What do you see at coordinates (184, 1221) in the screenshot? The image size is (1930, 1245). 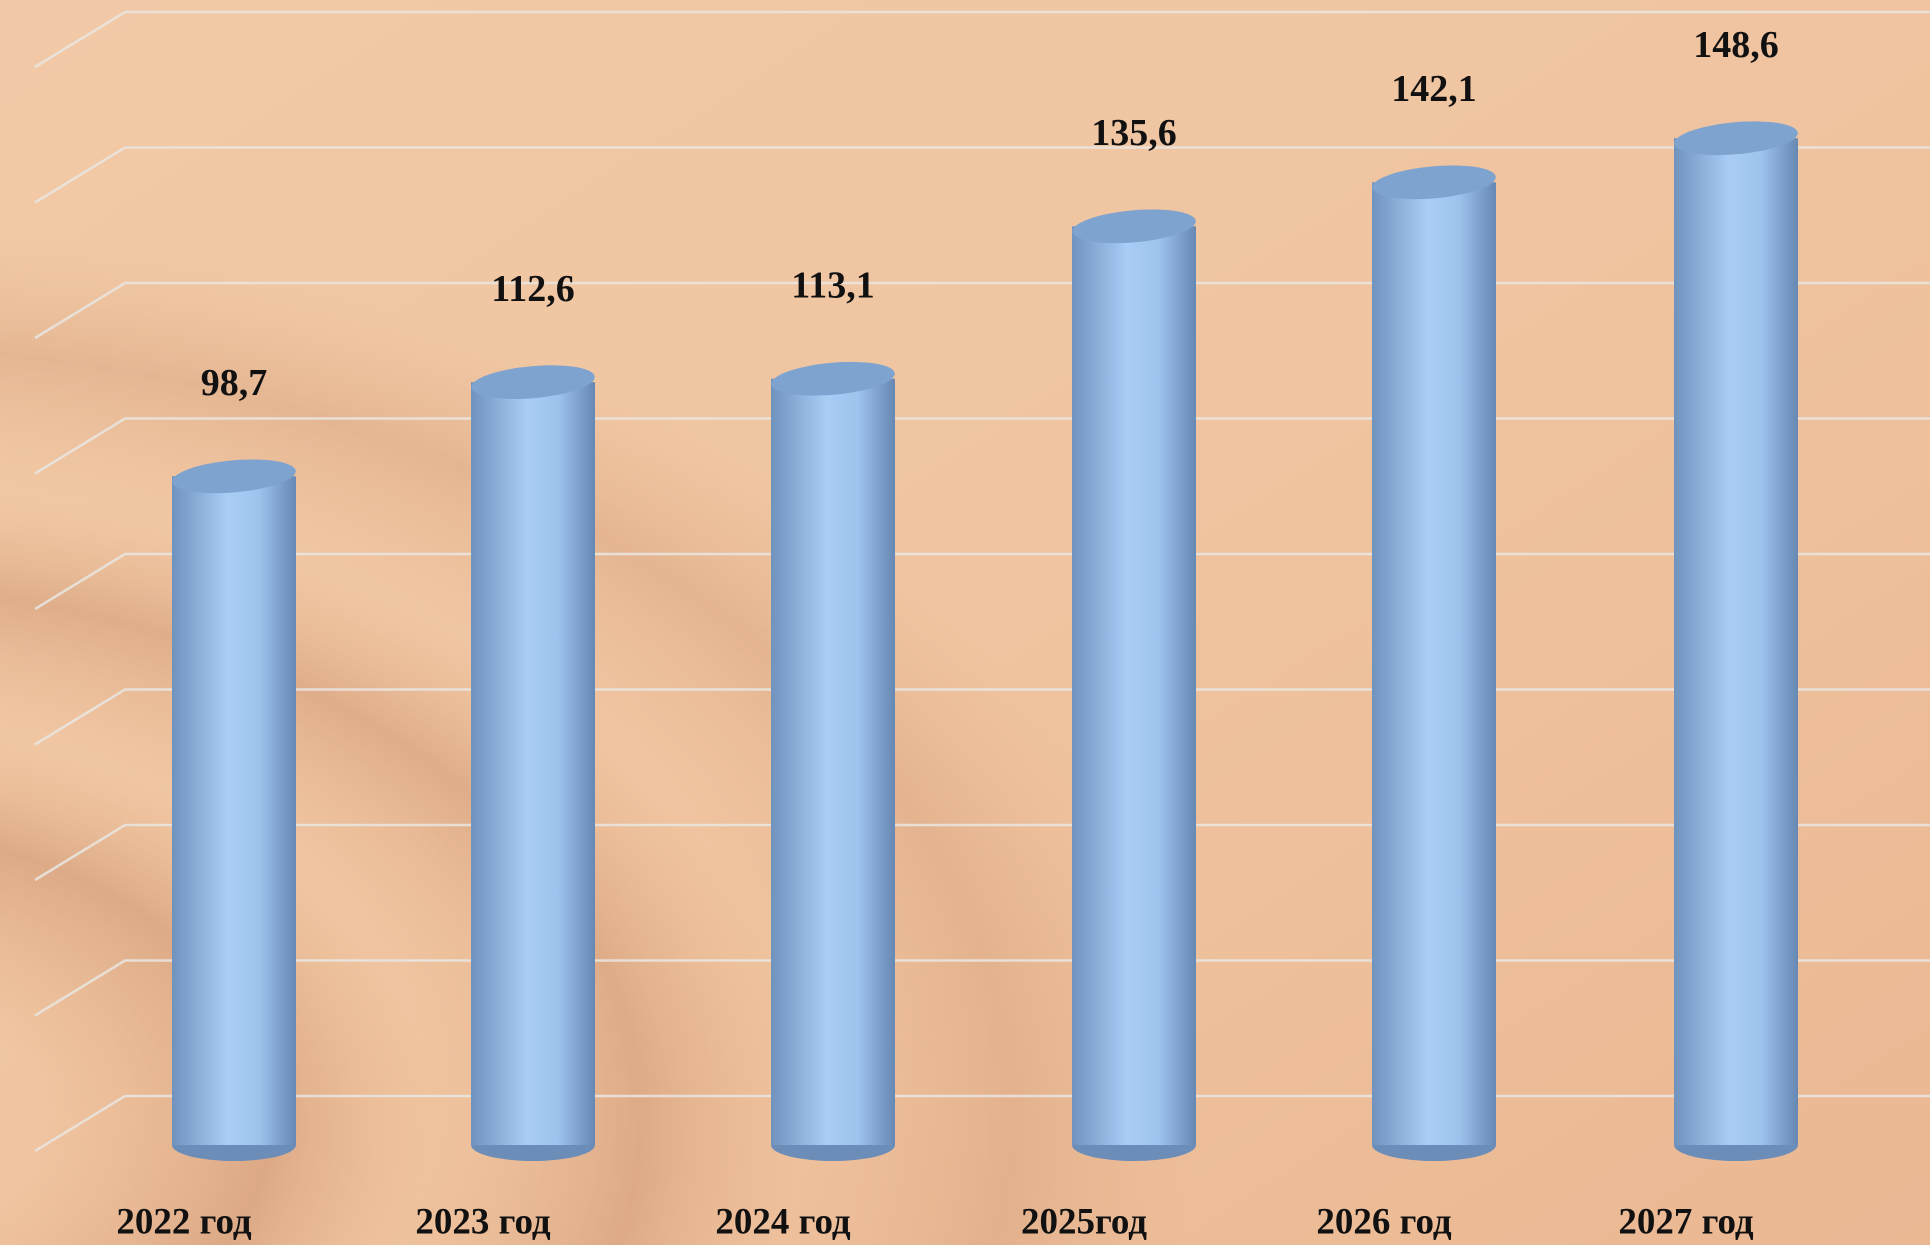 I see `x-tick-label: 2022 год` at bounding box center [184, 1221].